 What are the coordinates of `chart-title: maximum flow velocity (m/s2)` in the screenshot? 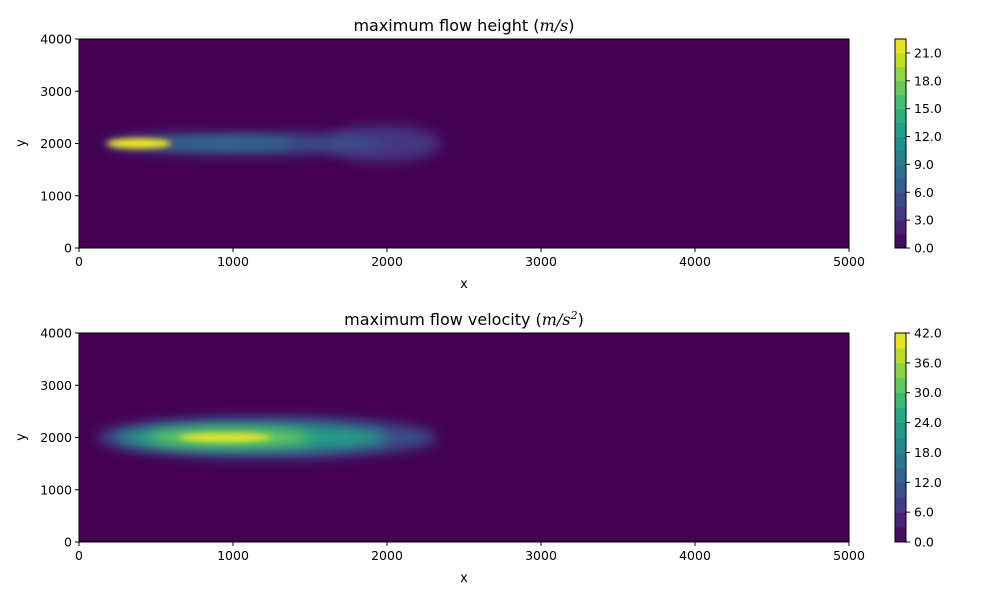 It's located at (464, 319).